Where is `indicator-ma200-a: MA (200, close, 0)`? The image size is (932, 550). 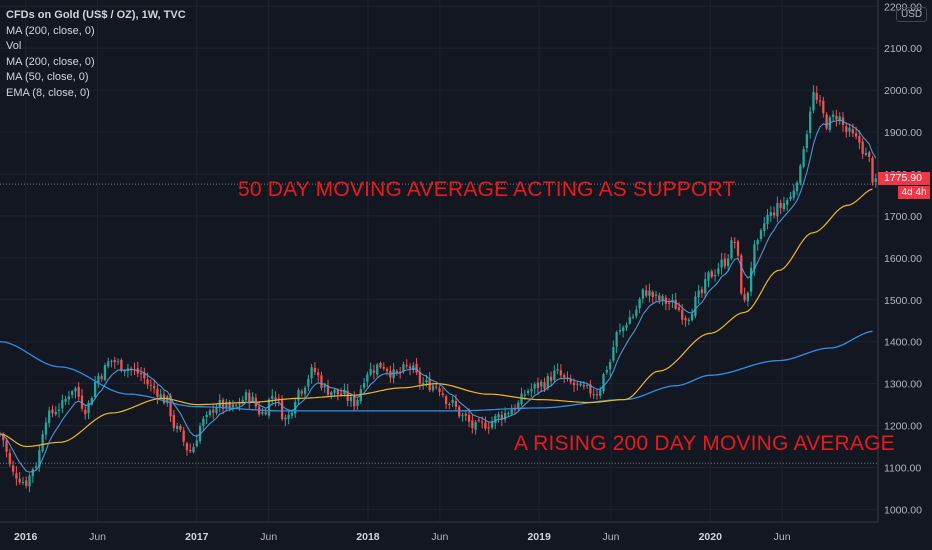
indicator-ma200-a: MA (200, close, 0) is located at coordinates (50, 30).